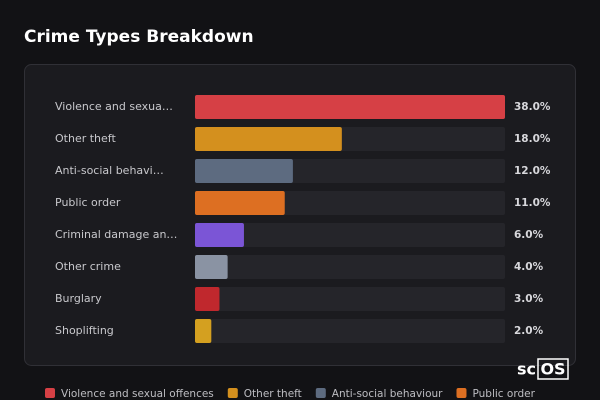  Describe the element at coordinates (137, 394) in the screenshot. I see `legend-label: Violence and sexual offences` at that location.